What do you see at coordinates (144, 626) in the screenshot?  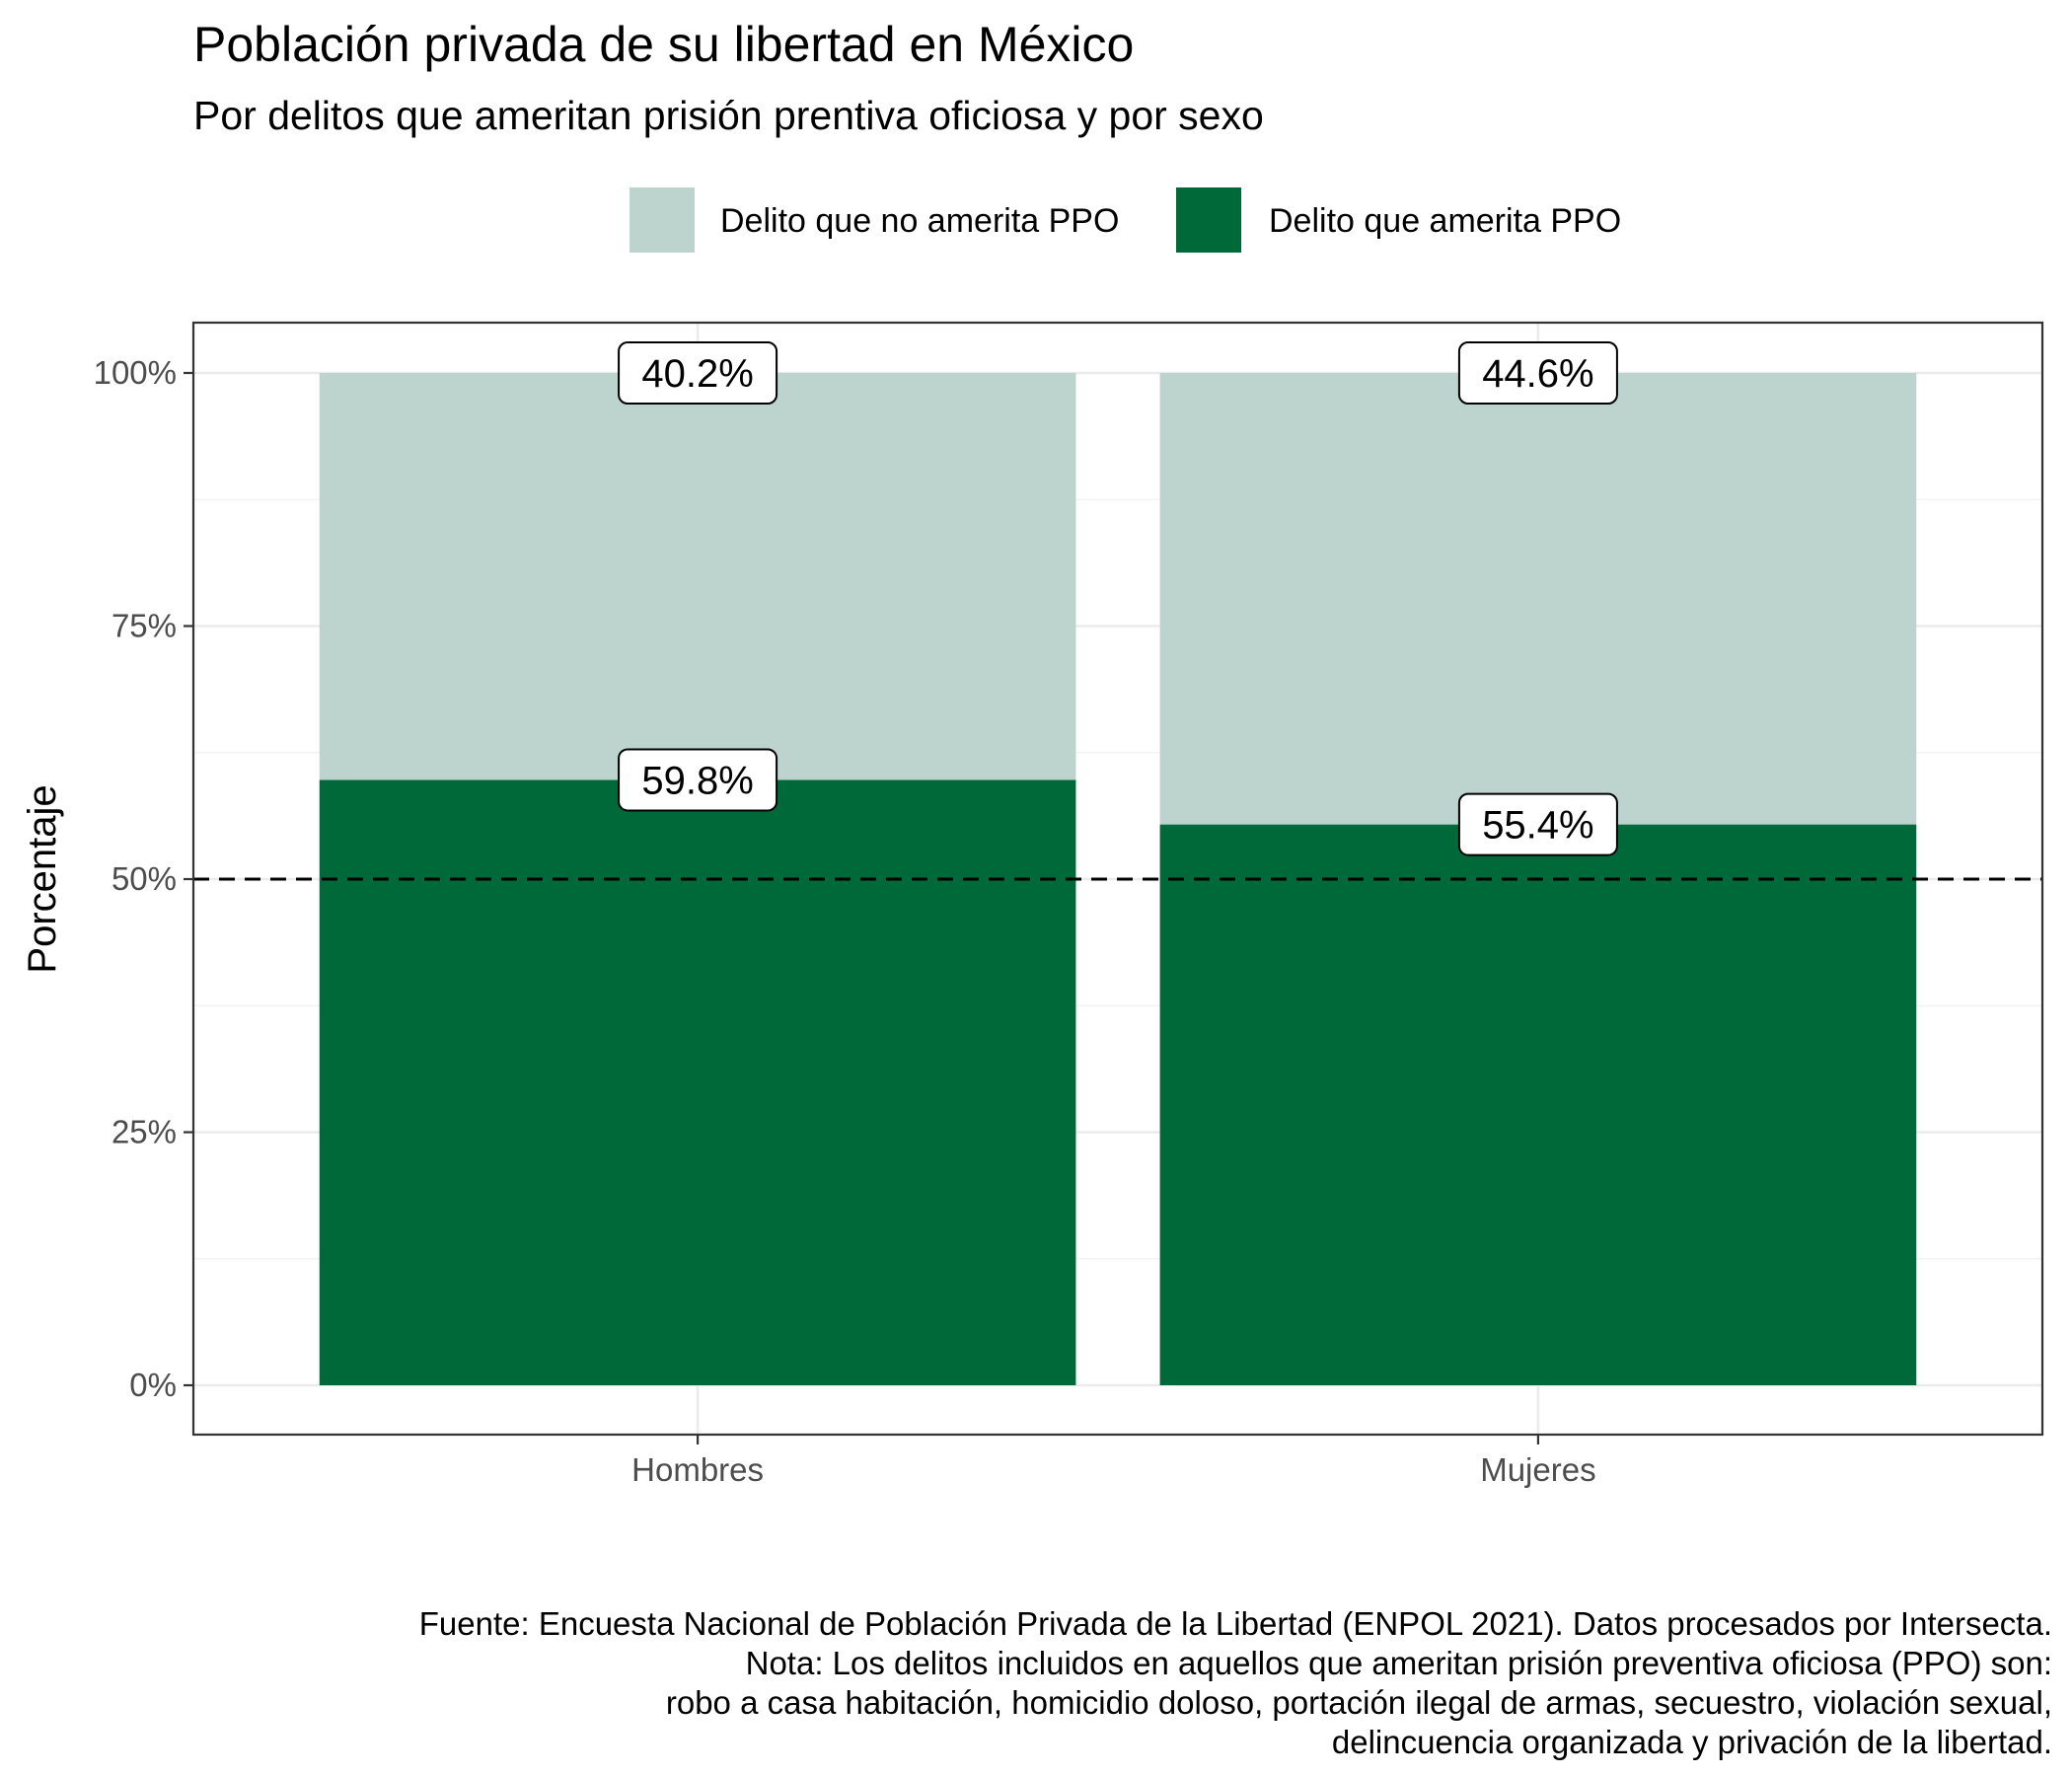 I see `y-tick-label: 75%` at bounding box center [144, 626].